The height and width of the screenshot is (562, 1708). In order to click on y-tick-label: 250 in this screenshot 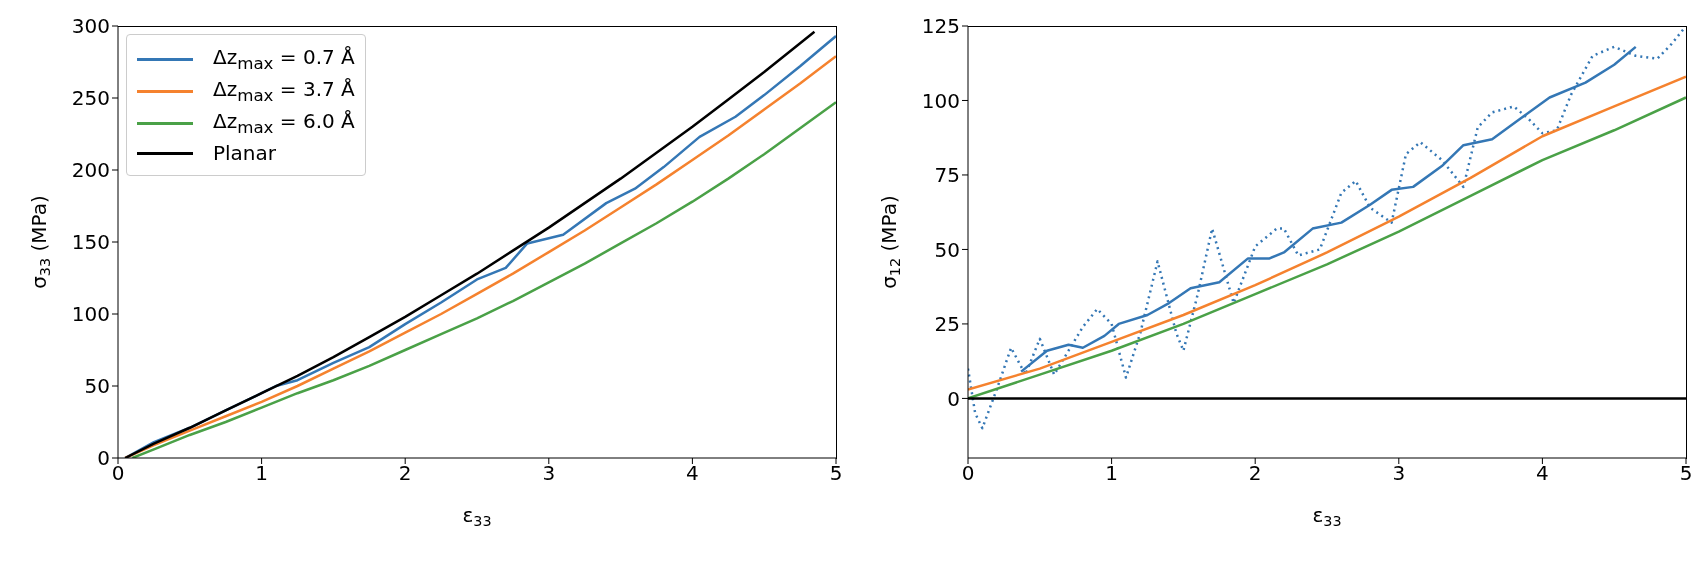, I will do `click(90, 98)`.